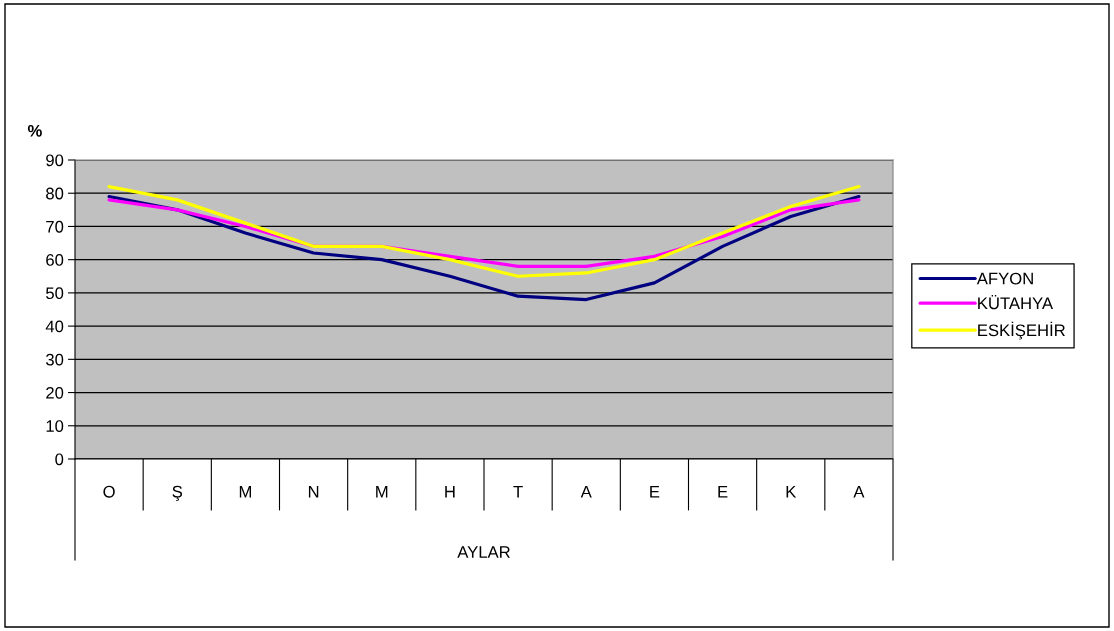 The width and height of the screenshot is (1114, 631). What do you see at coordinates (55, 193) in the screenshot?
I see `y-tick-label: 80` at bounding box center [55, 193].